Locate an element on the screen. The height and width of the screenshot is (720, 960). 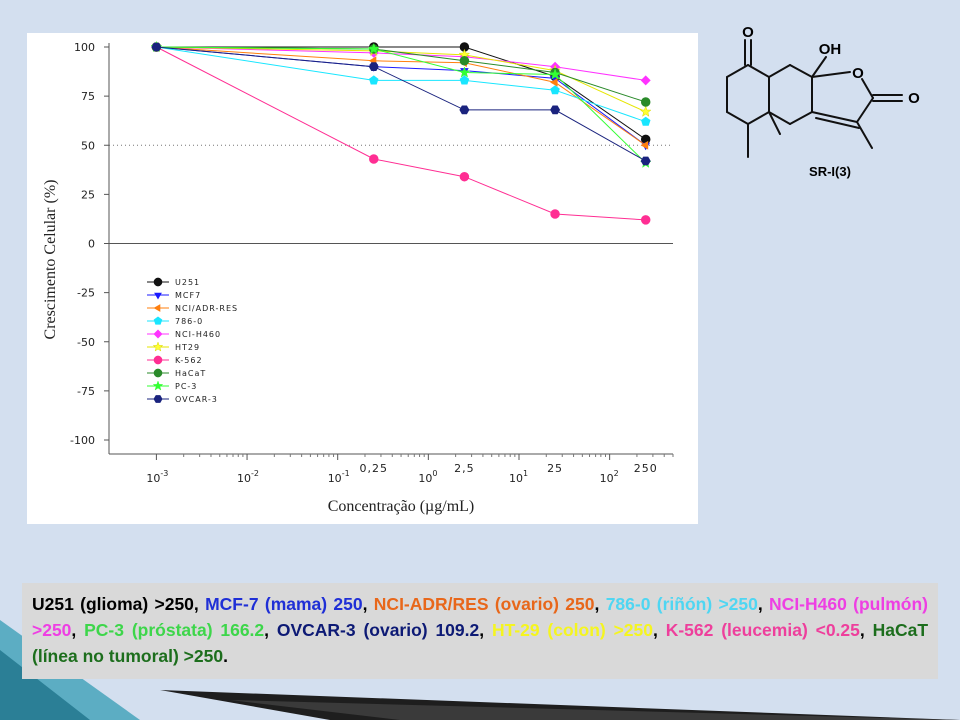
legend-item: K-562 is located at coordinates (174, 360).